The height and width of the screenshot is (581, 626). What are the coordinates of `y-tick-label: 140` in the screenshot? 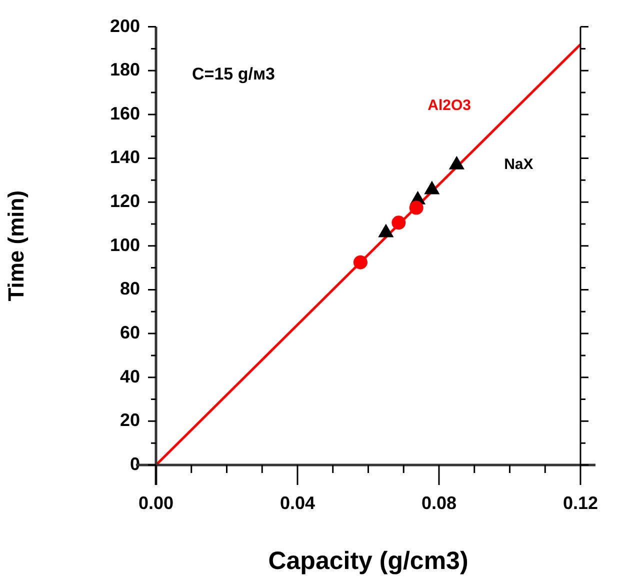 It's located at (125, 157).